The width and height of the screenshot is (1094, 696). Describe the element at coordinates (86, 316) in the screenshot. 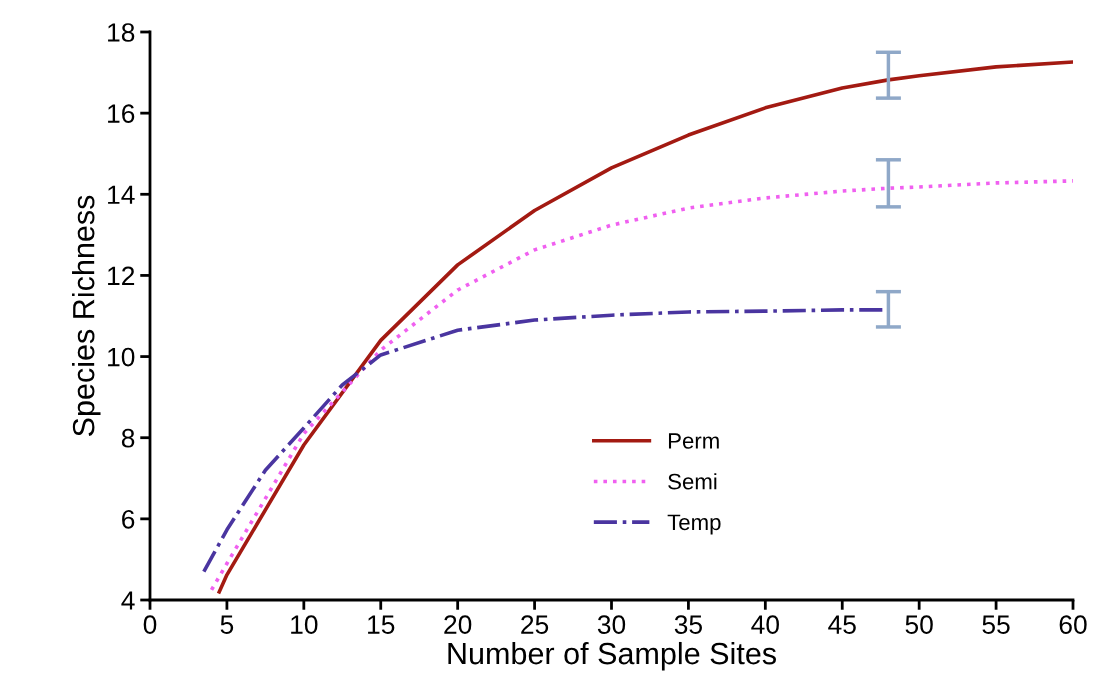

I see `y-axis-title: Species Richness` at that location.